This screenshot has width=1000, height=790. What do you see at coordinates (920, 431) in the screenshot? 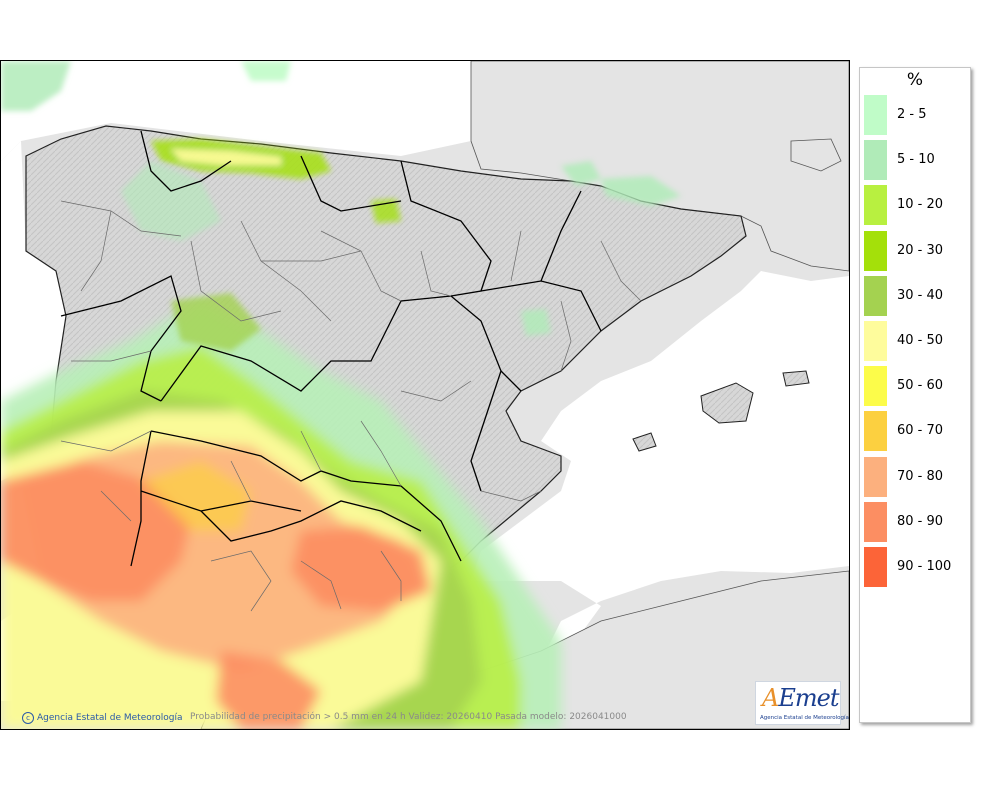
I see `legend-label: 60 - 70` at bounding box center [920, 431].